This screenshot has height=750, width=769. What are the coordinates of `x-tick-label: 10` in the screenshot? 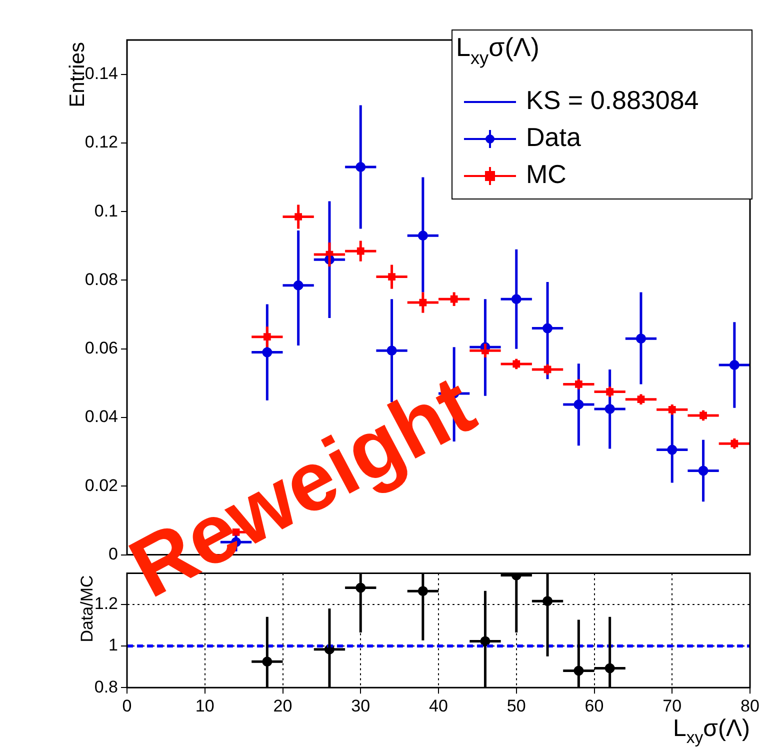 It's located at (204, 706).